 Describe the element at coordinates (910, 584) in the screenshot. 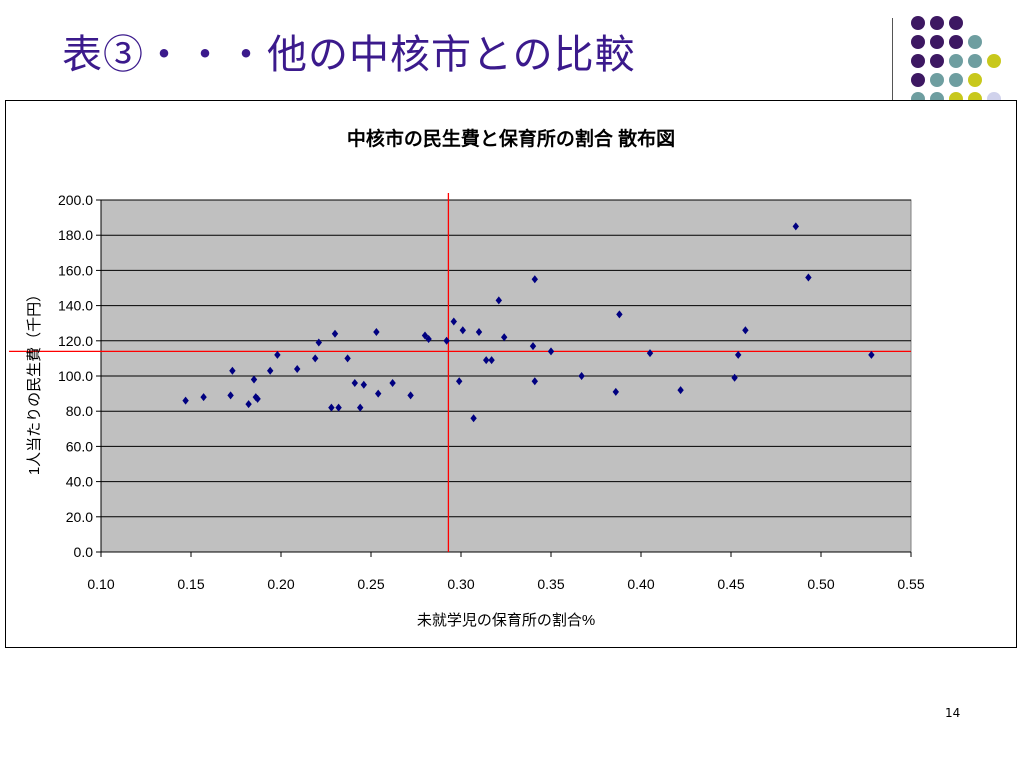

I see `x-tick-label: 0.55` at that location.